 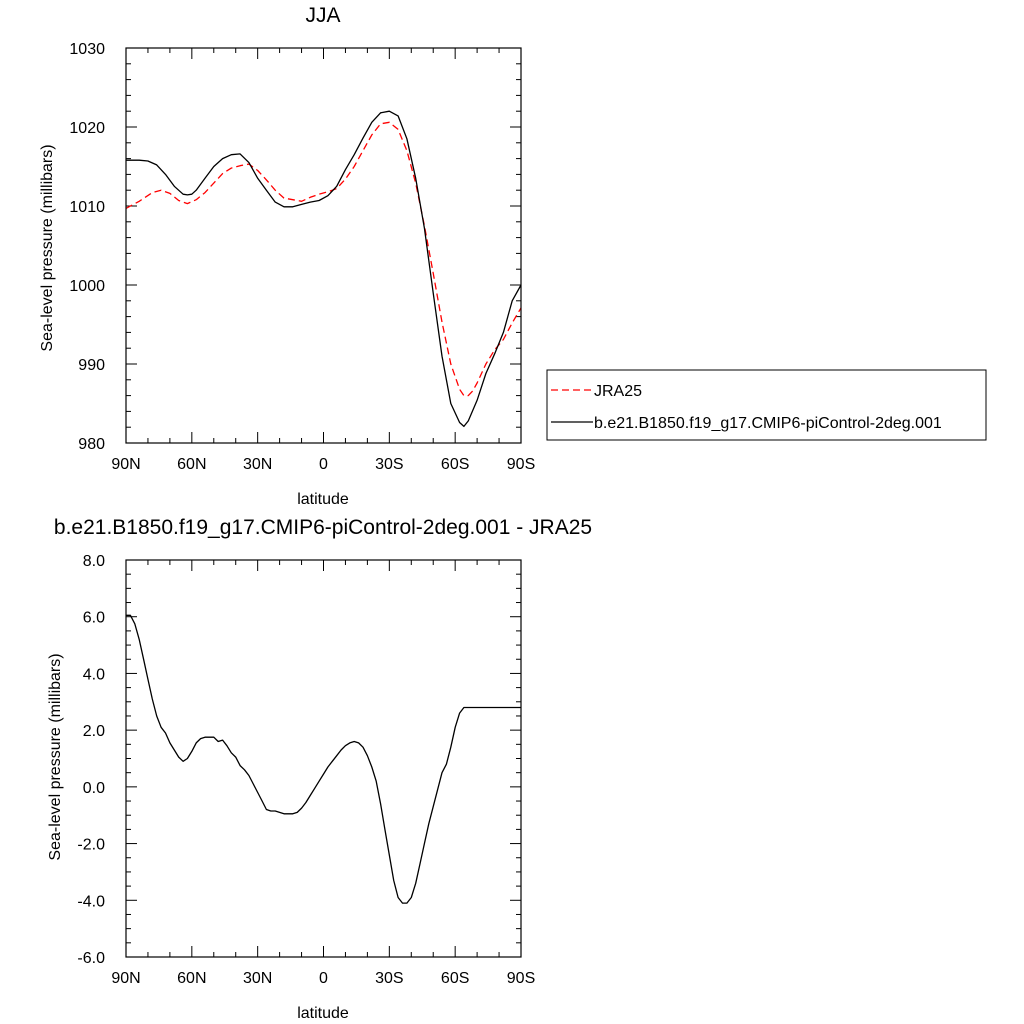 I want to click on top-chart-ylabel: Sea-level pressure (millibars), so click(x=47, y=247).